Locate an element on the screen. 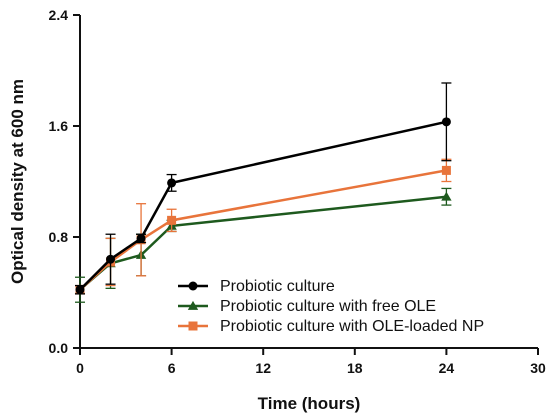 The width and height of the screenshot is (550, 419). y-tick-label: 0.8 is located at coordinates (59, 237).